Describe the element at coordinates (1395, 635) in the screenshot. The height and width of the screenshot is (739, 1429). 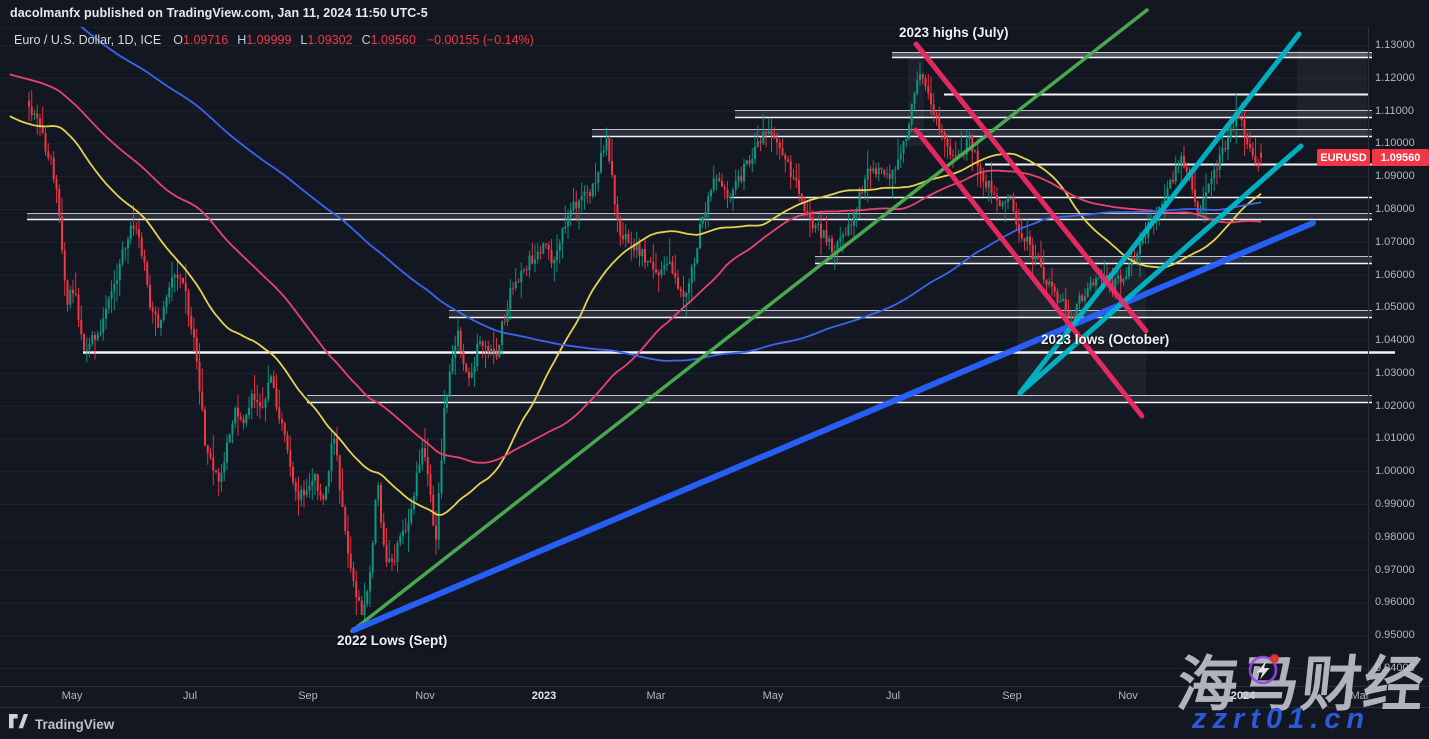
I see `price-tick-label: 0.95000` at that location.